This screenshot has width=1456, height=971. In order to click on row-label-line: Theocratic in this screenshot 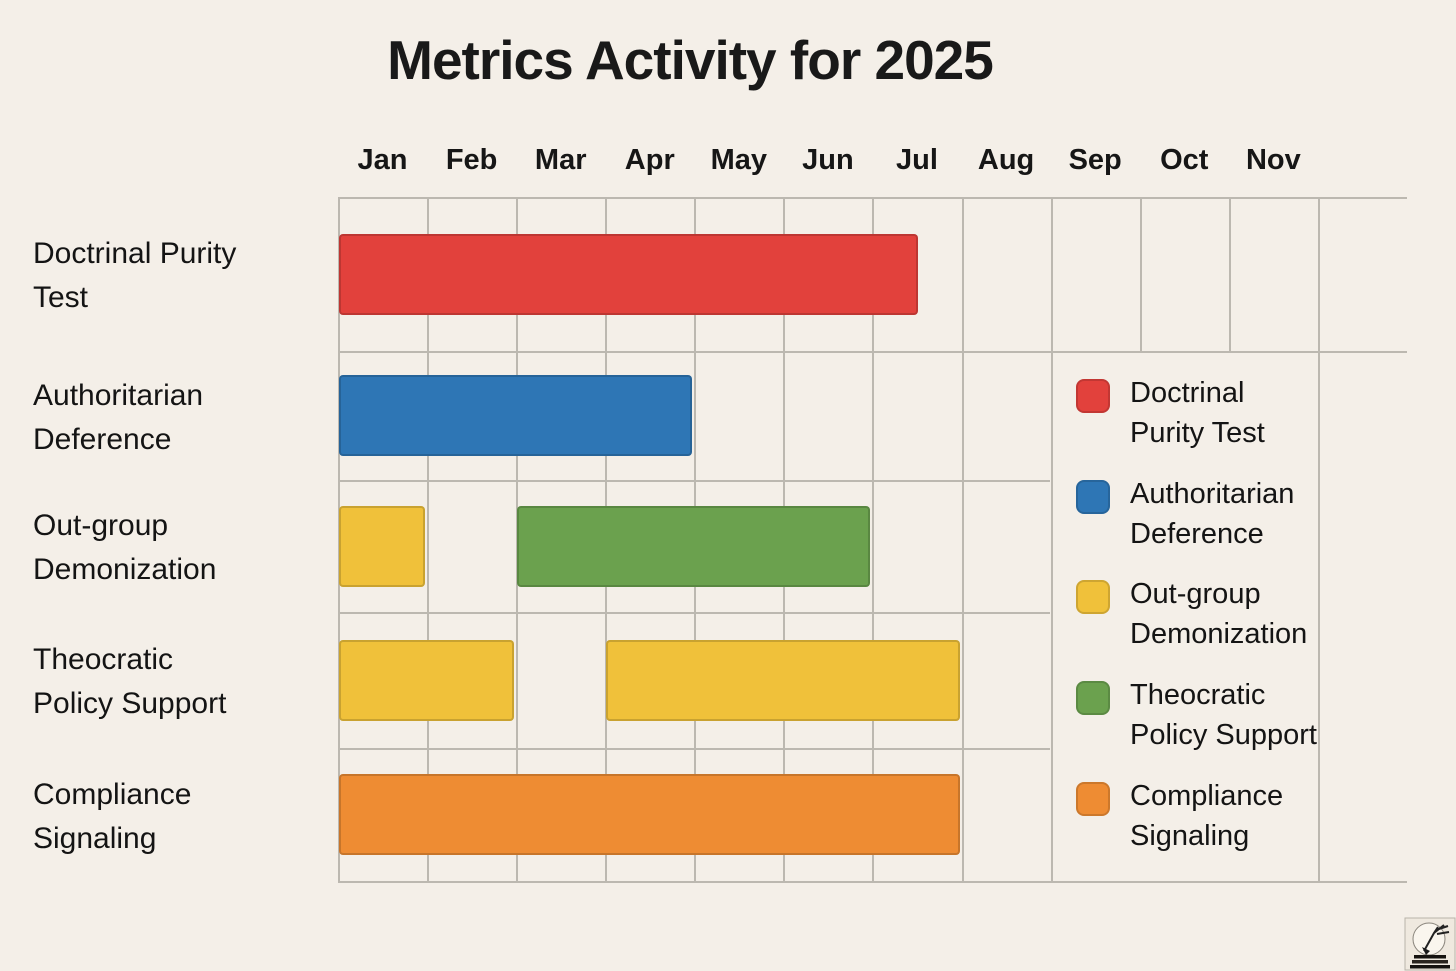, I will do `click(103, 659)`.